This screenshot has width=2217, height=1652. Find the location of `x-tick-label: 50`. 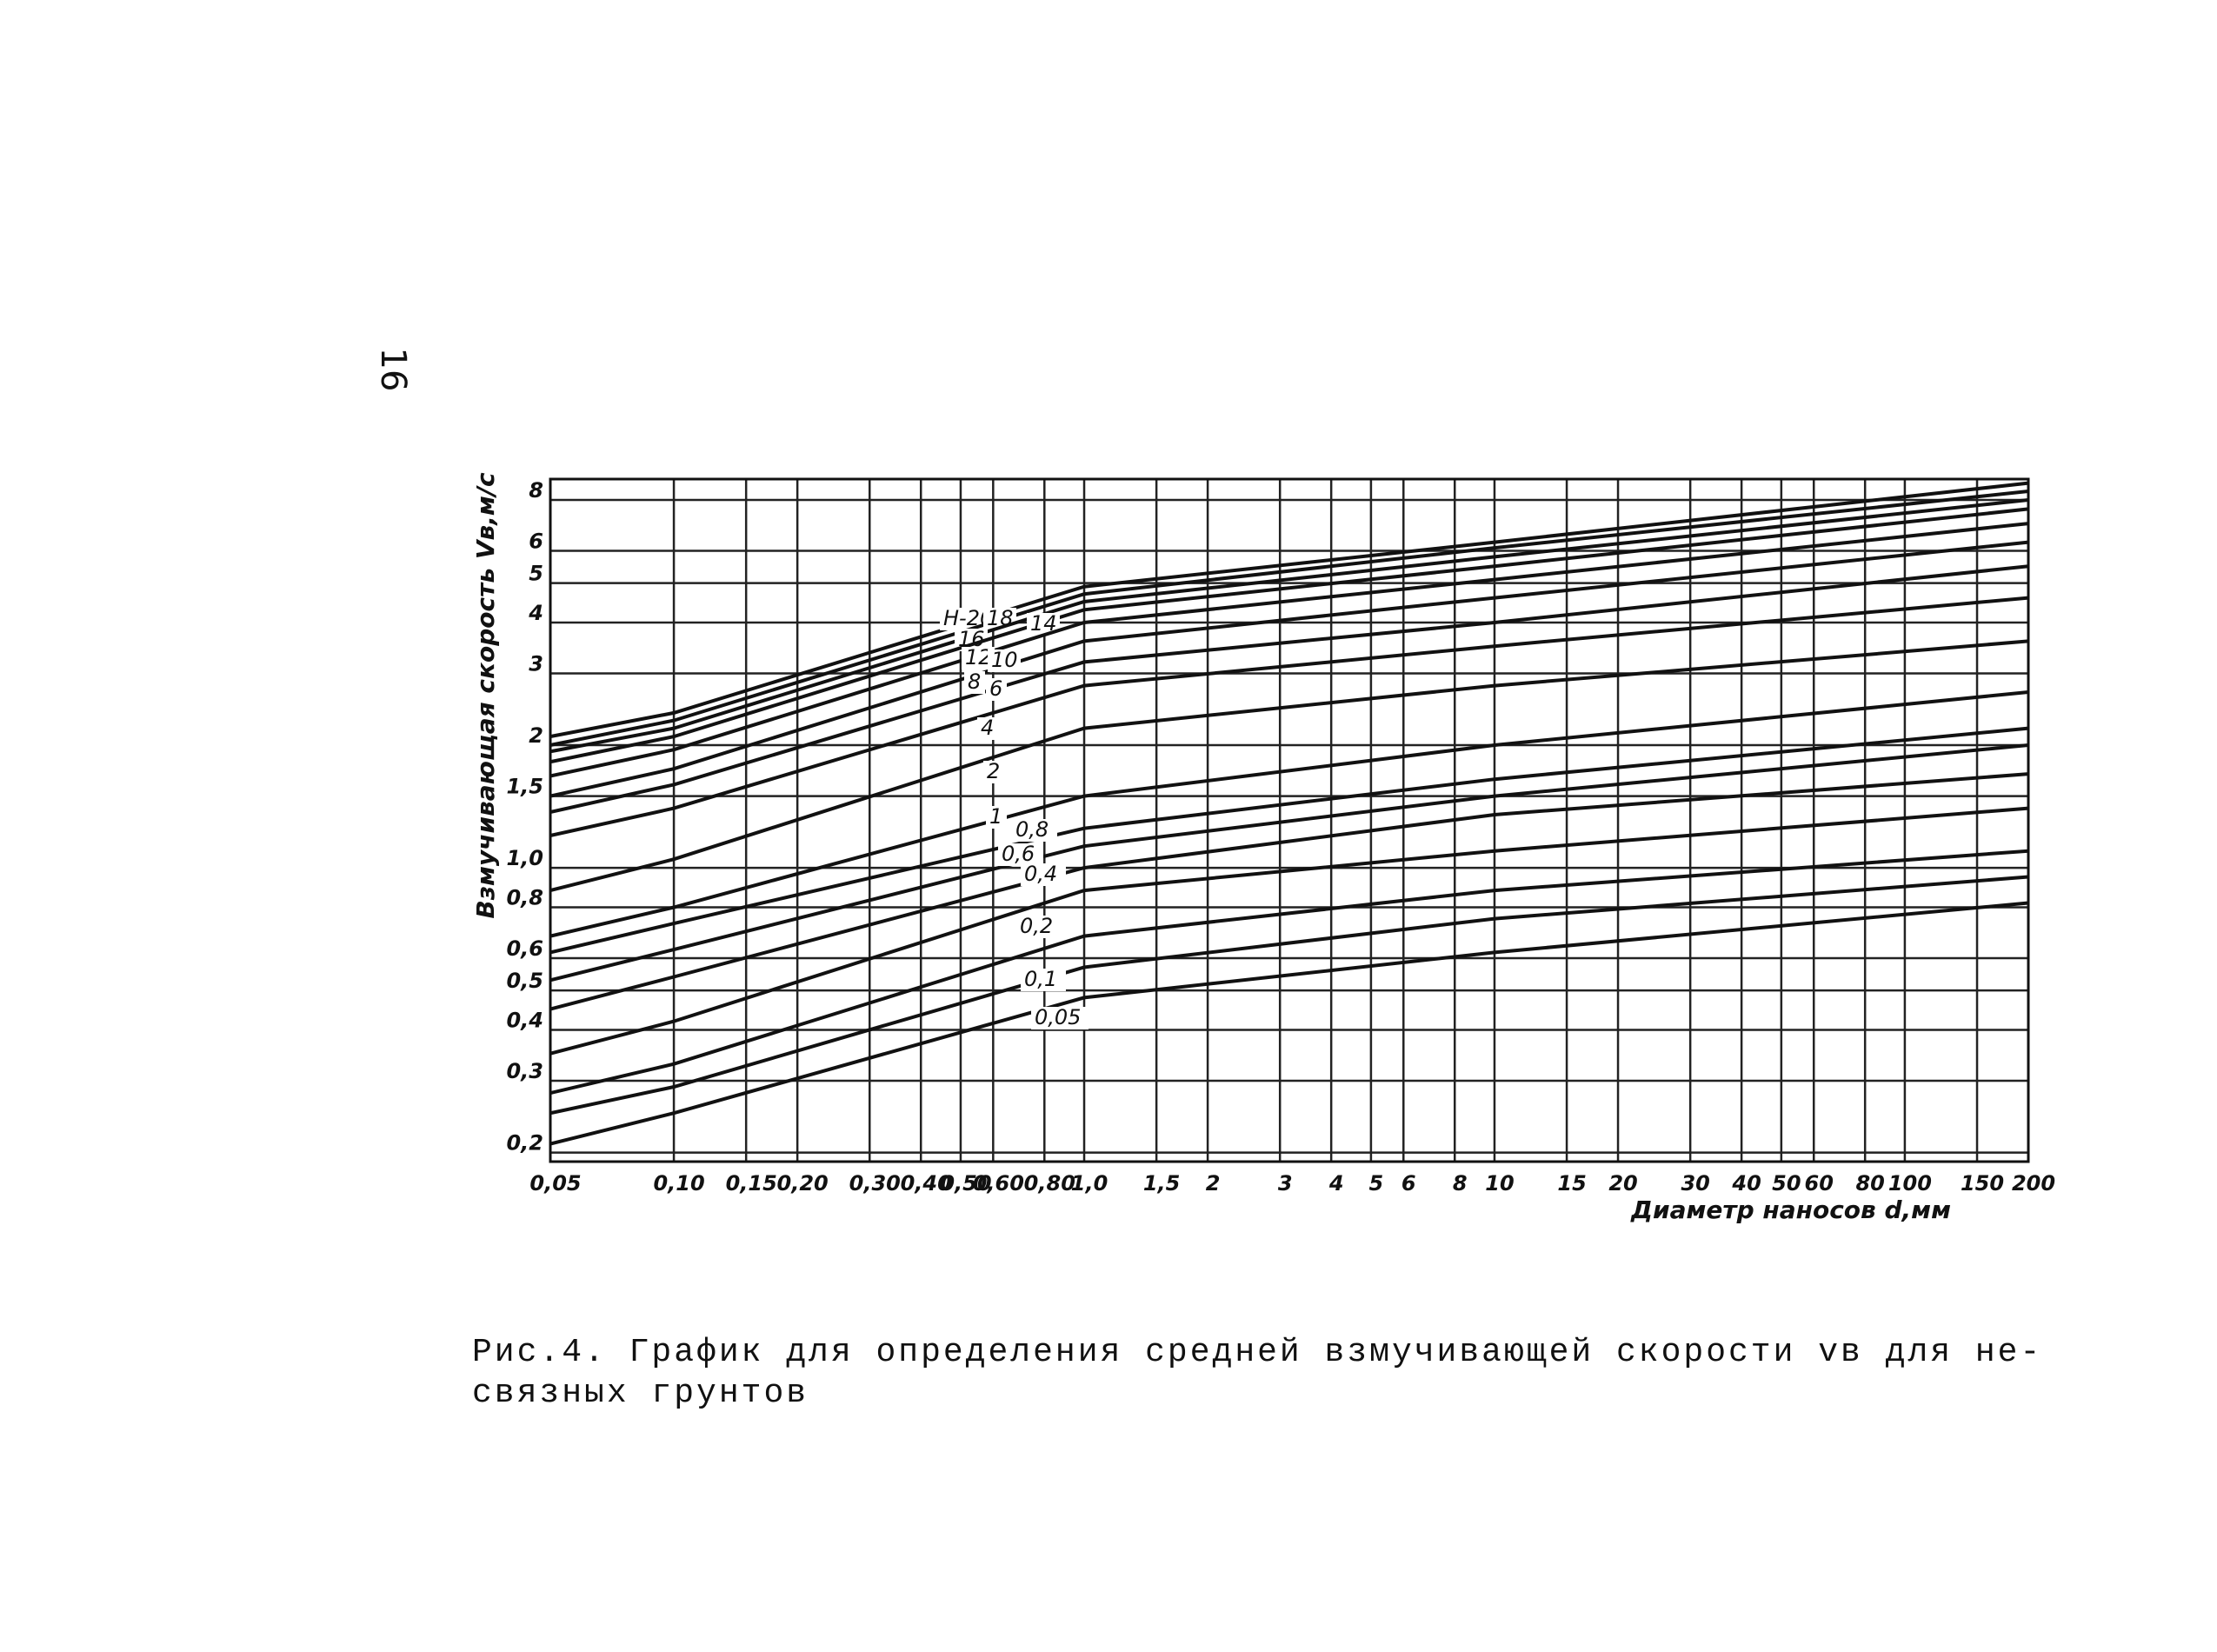

x-tick-label: 50 is located at coordinates (1786, 1183).